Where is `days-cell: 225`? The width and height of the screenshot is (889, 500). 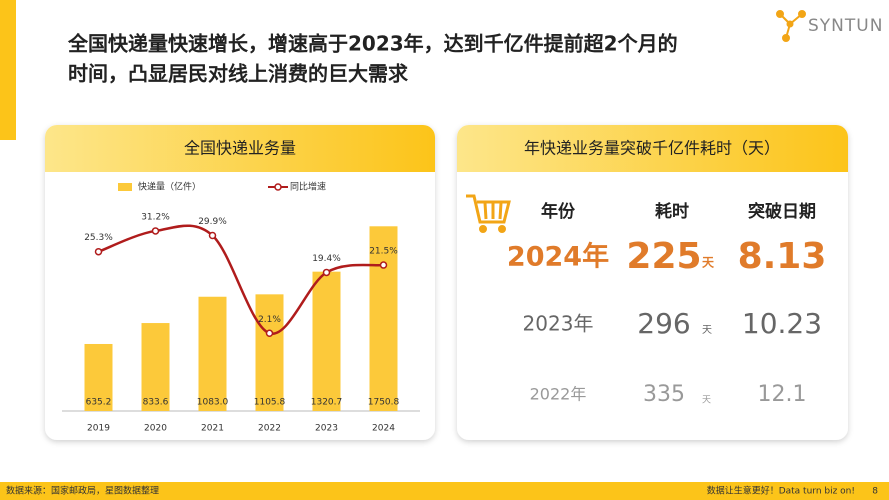 days-cell: 225 is located at coordinates (663, 256).